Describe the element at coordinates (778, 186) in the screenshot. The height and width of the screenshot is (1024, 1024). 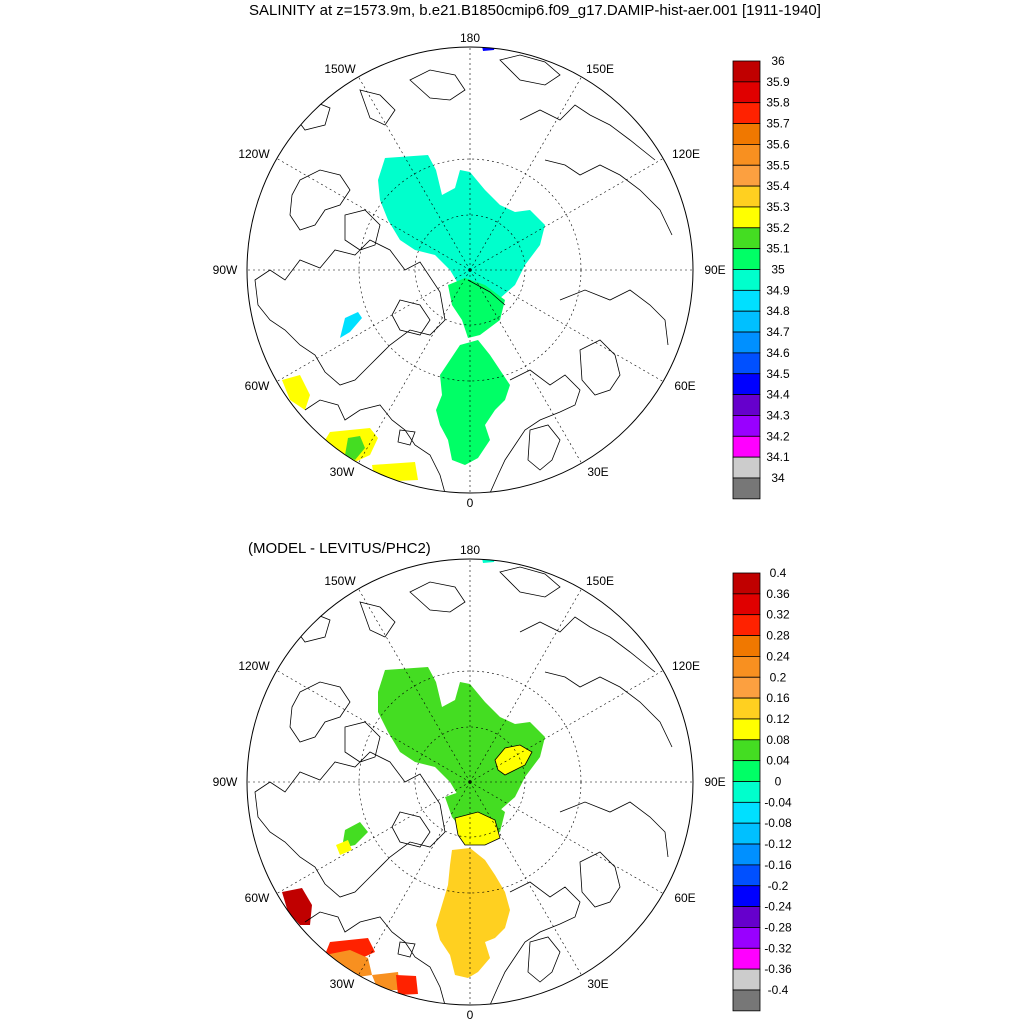
I see `colorbar-level-label: 35.4` at that location.